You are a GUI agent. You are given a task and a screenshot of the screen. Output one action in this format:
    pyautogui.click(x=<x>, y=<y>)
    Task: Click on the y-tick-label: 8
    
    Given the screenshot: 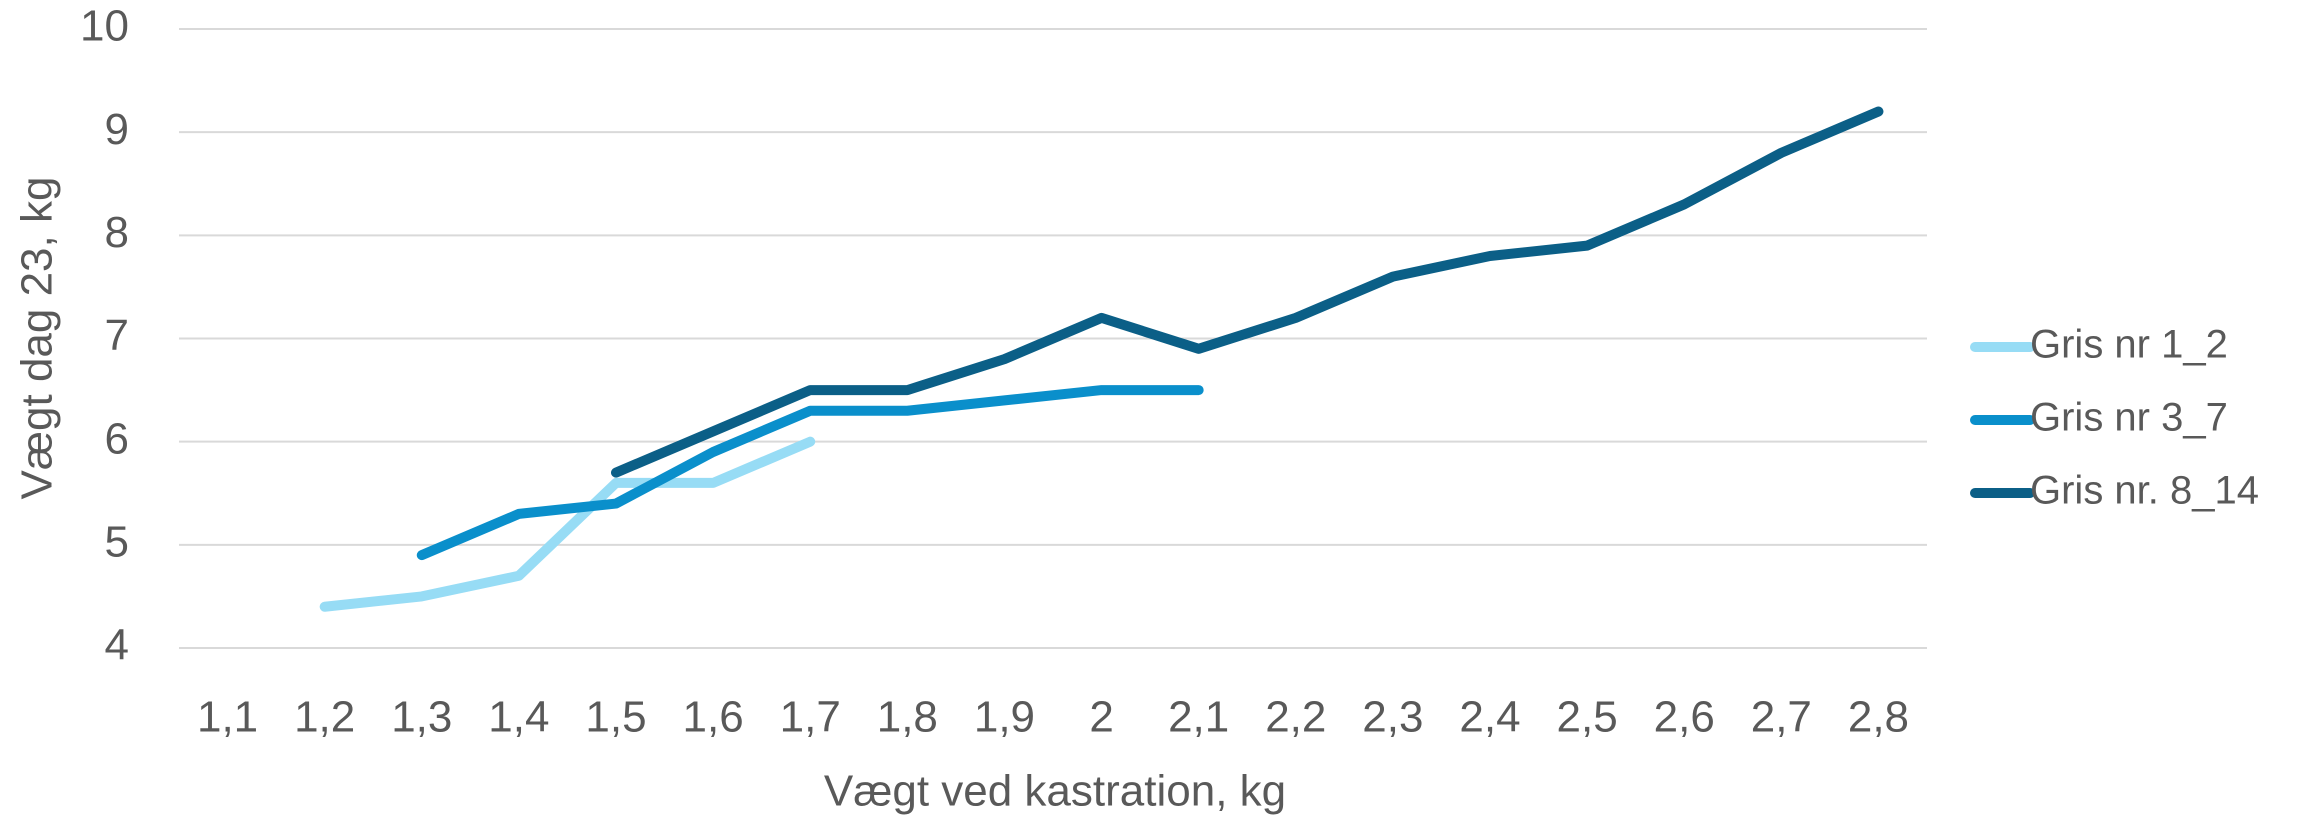 What is the action you would take?
    pyautogui.click(x=117, y=232)
    